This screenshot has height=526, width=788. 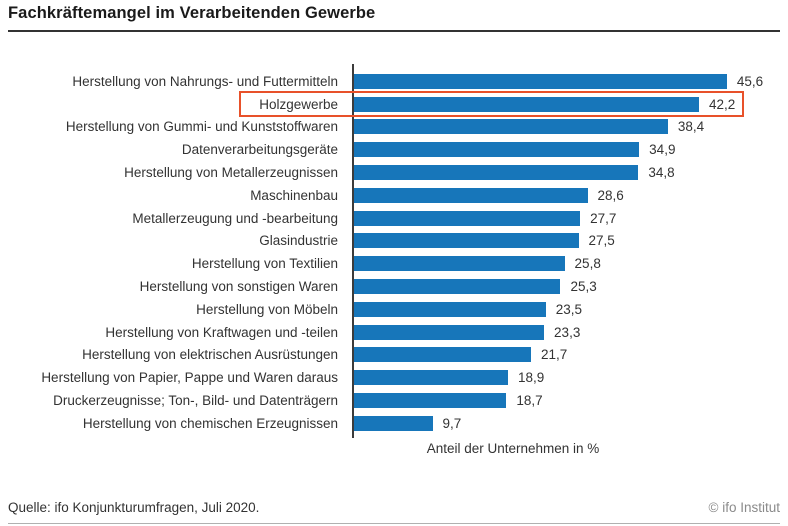 I want to click on value-label: 18,7, so click(x=529, y=401).